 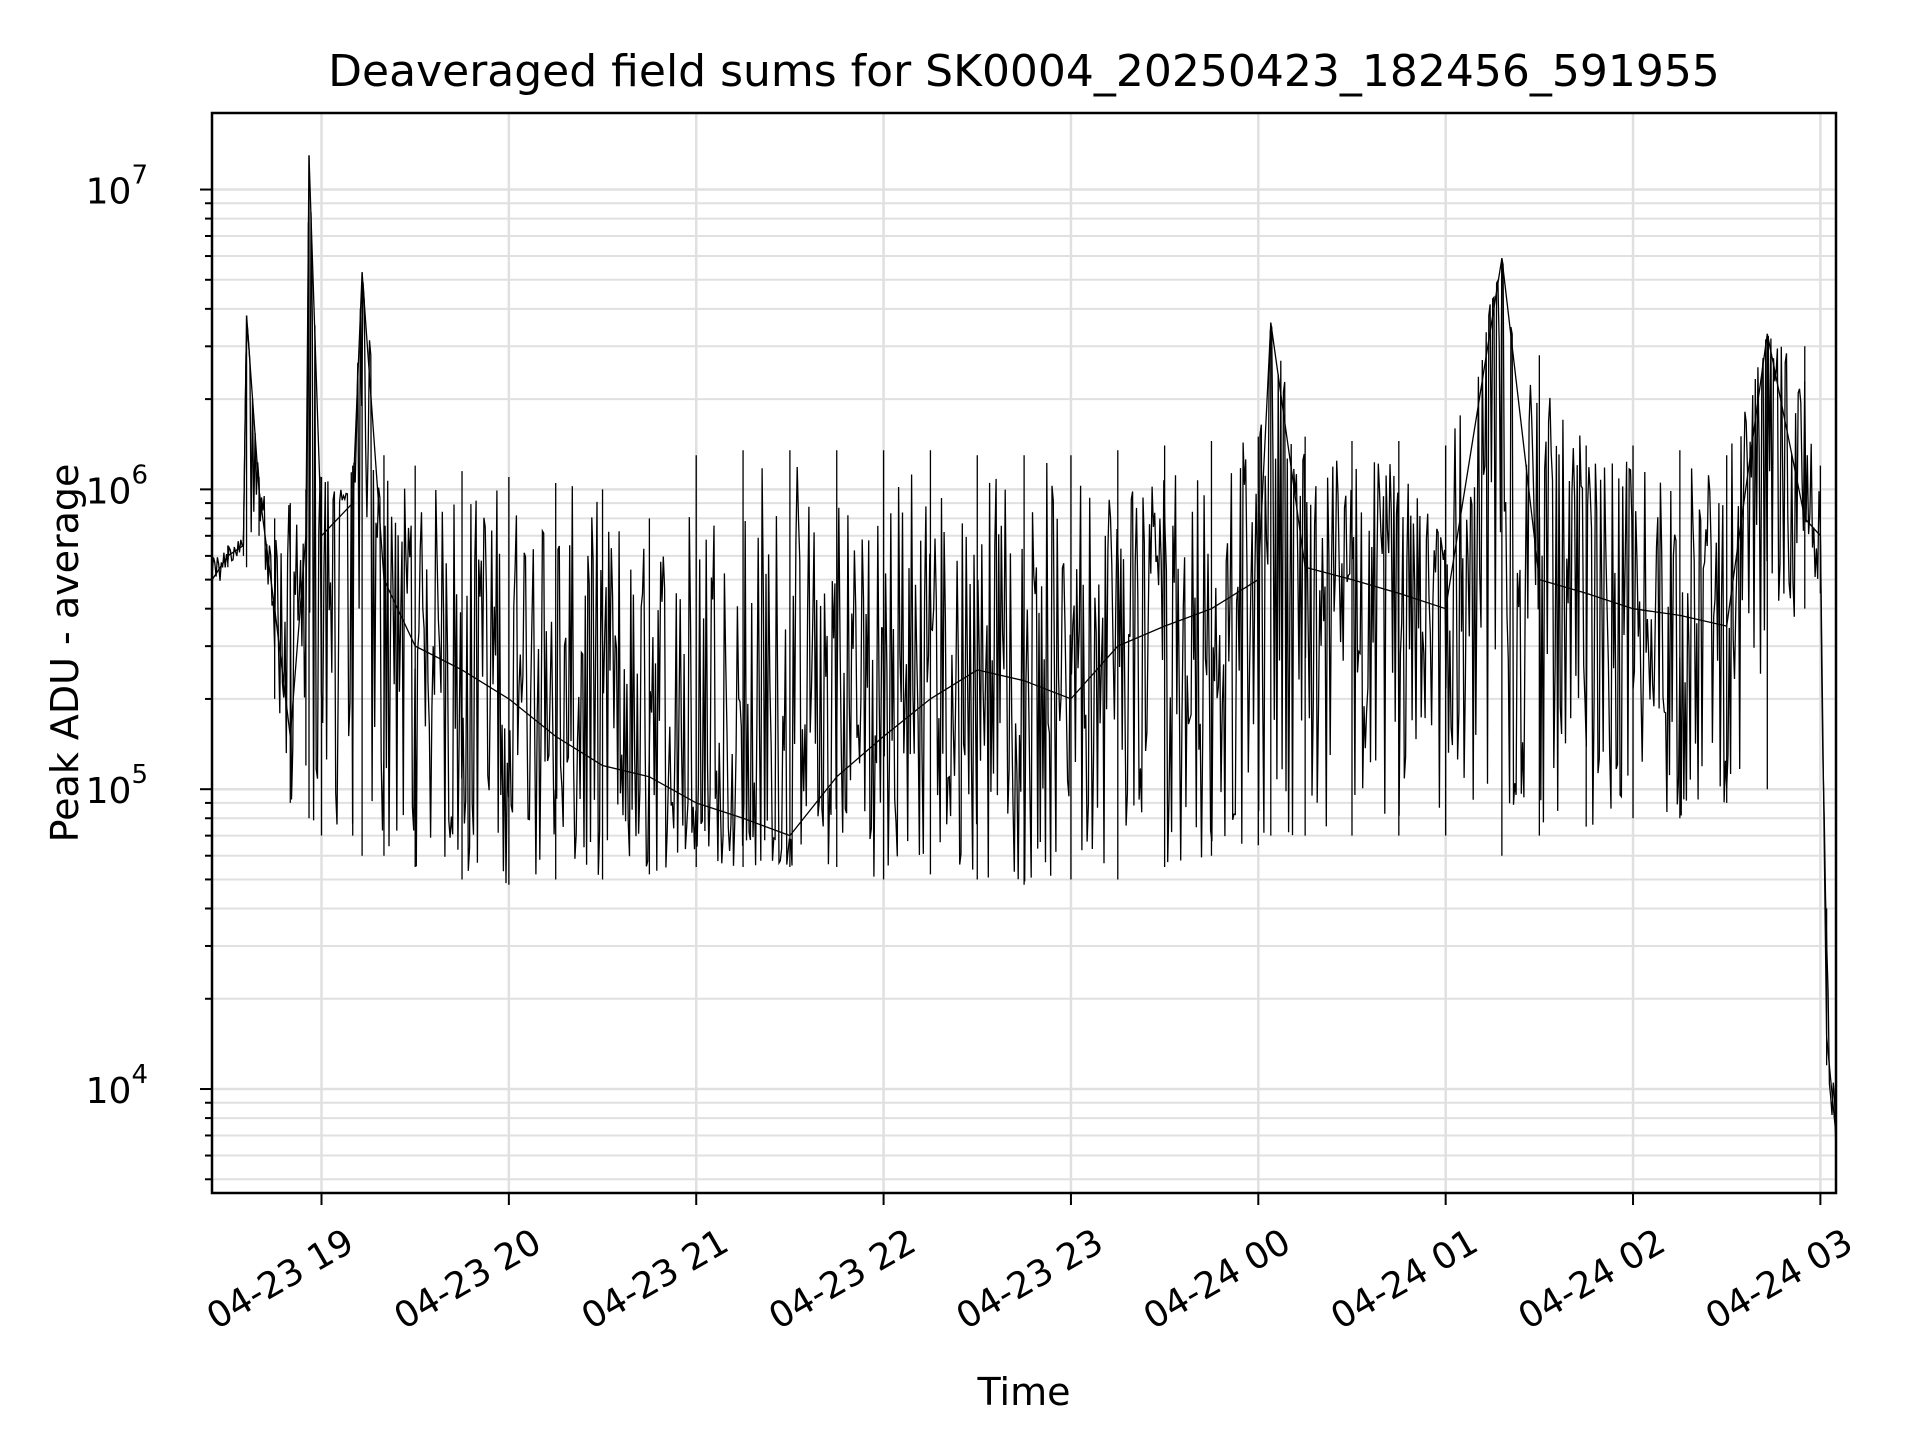 What do you see at coordinates (1404, 1279) in the screenshot?
I see `x-tick-label: 04-24 01` at bounding box center [1404, 1279].